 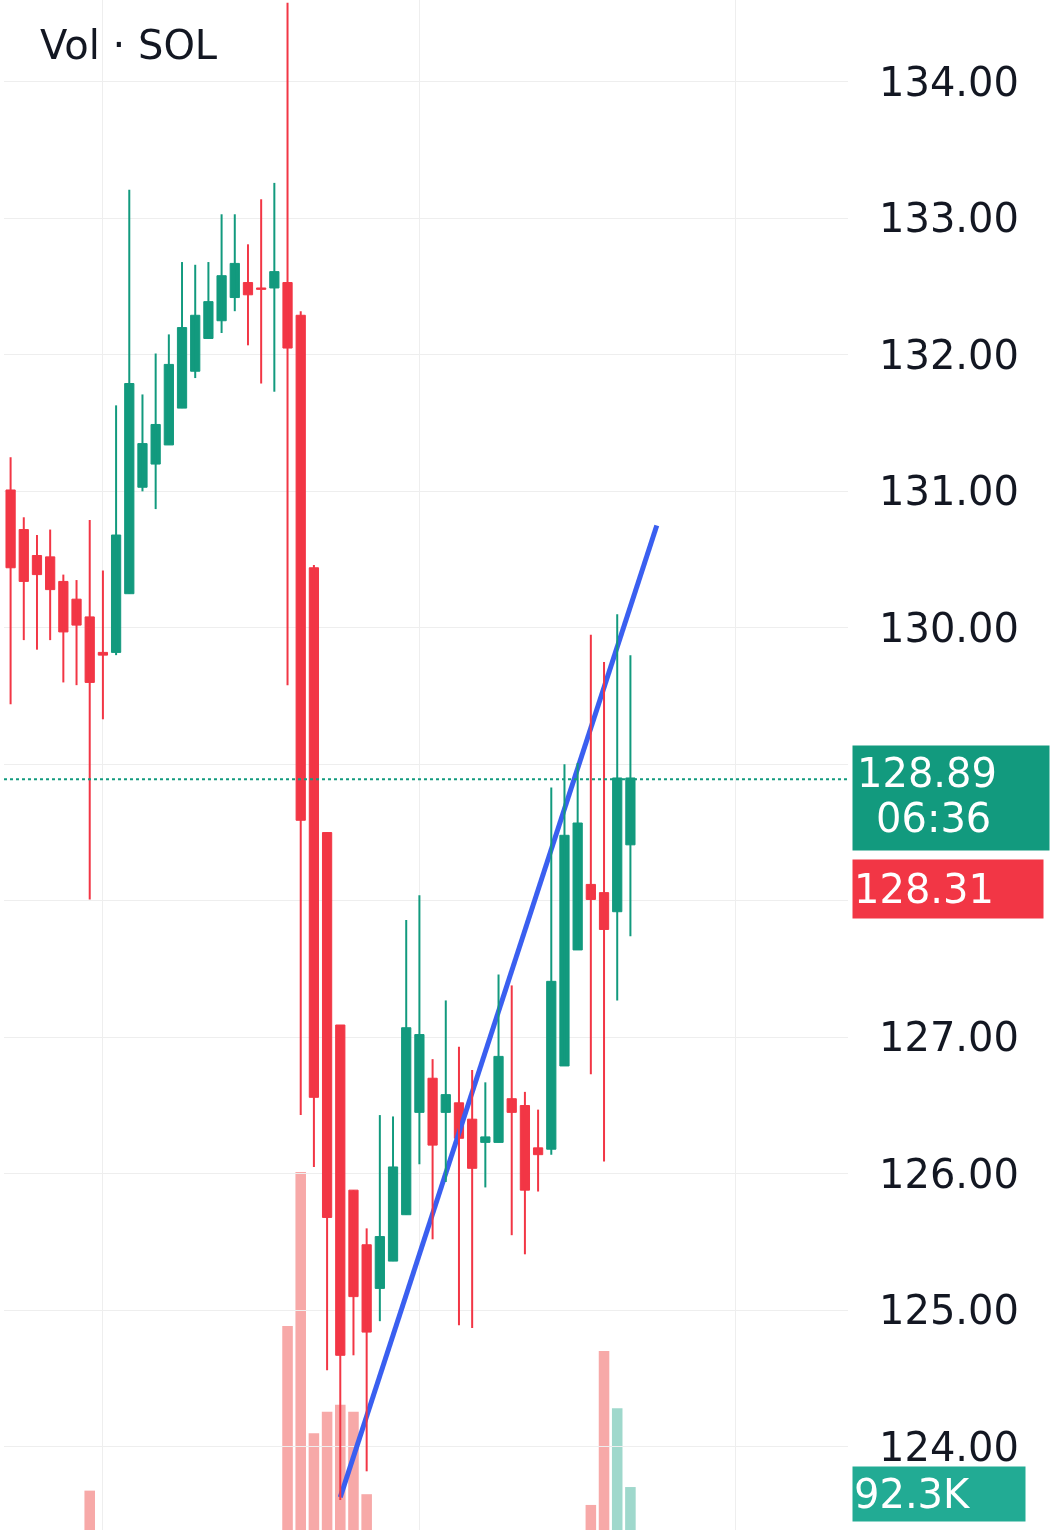 I want to click on y-tick-label: 130.00, so click(x=949, y=627).